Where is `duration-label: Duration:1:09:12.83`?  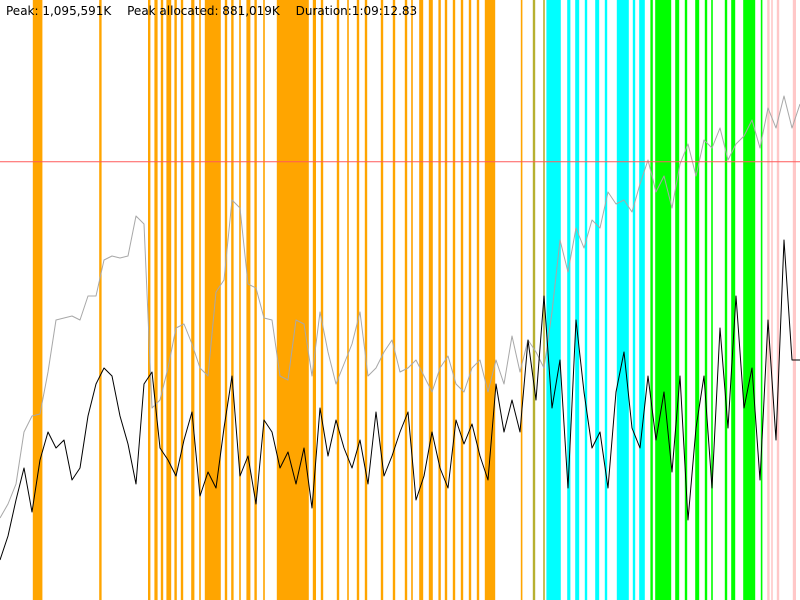 duration-label: Duration:1:09:12.83 is located at coordinates (356, 11).